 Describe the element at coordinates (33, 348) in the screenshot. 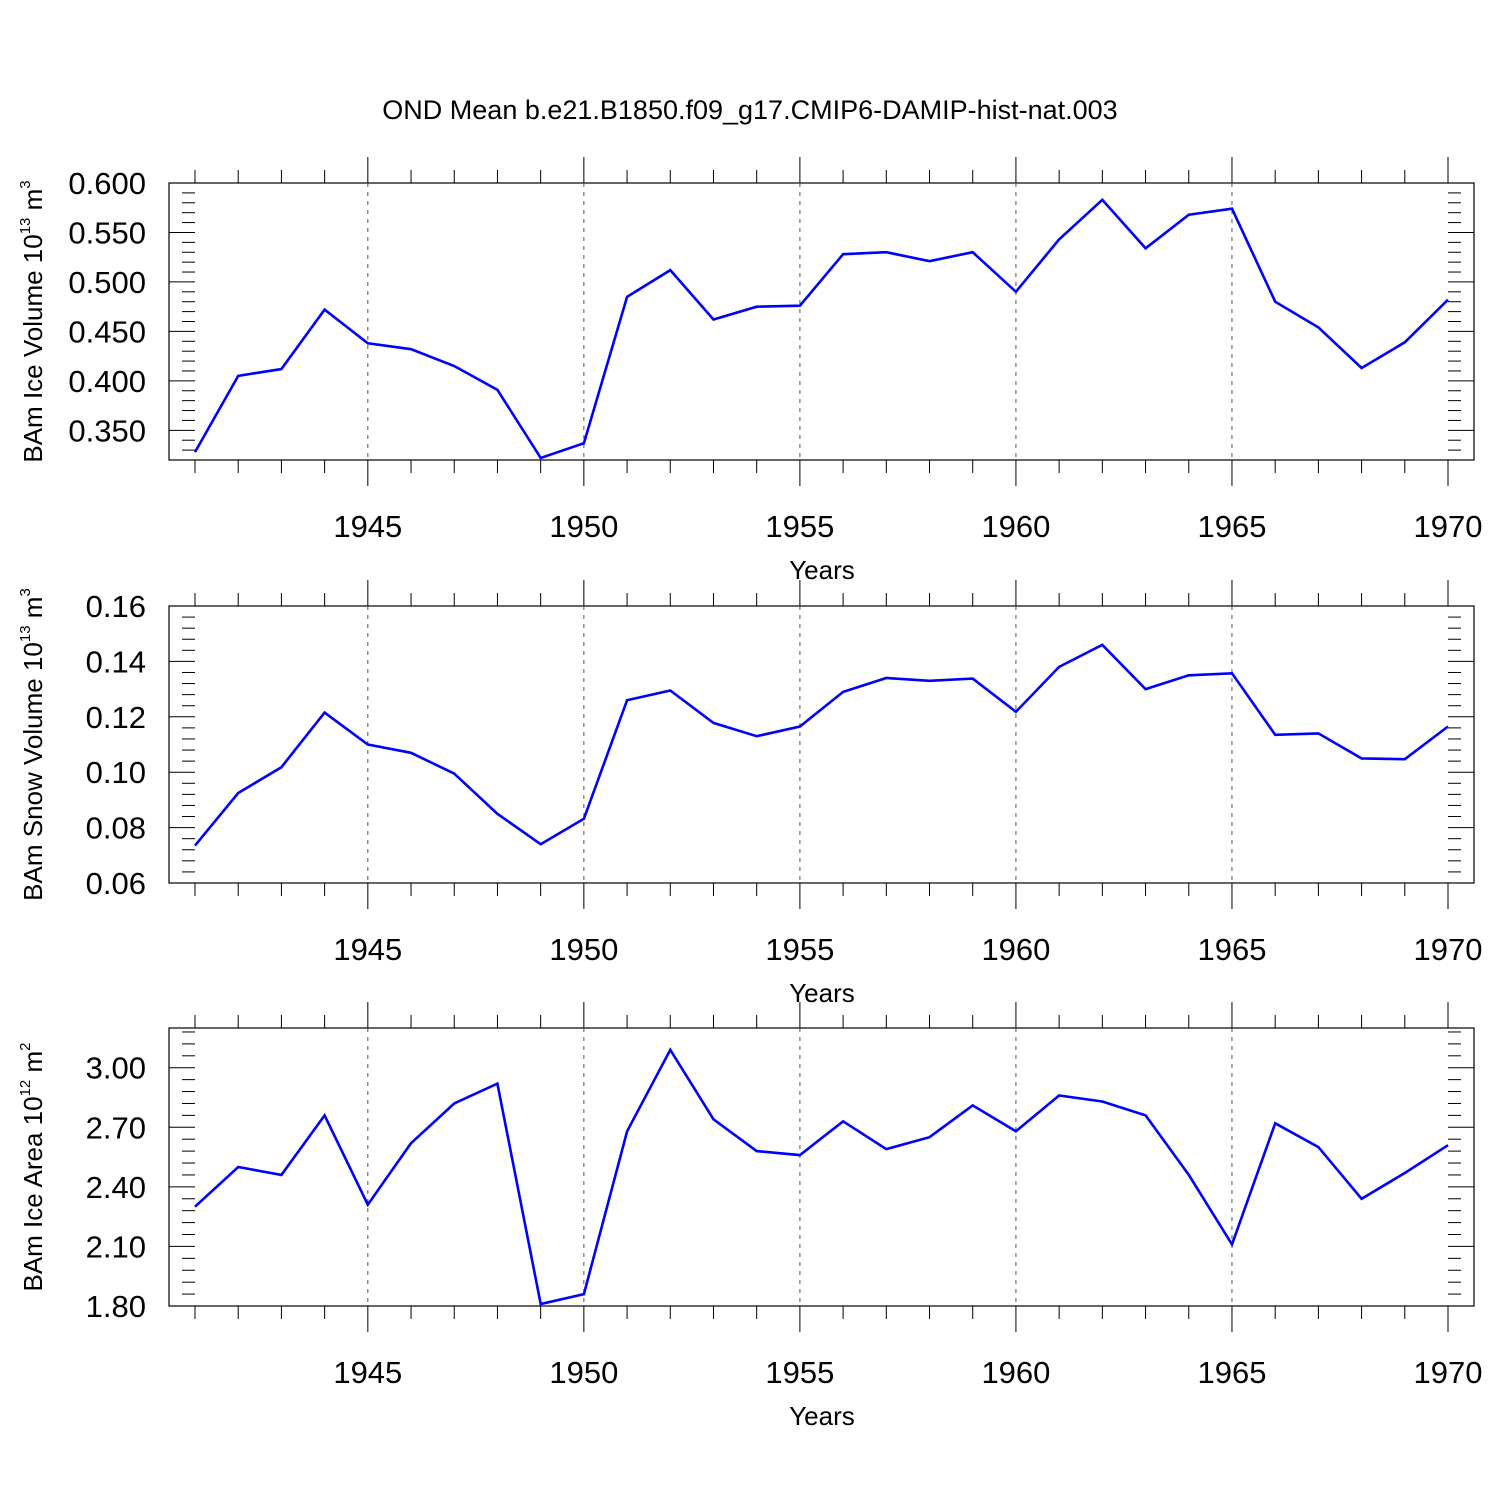

I see `y-axis-title-text: BAm Ice Volume 10` at that location.